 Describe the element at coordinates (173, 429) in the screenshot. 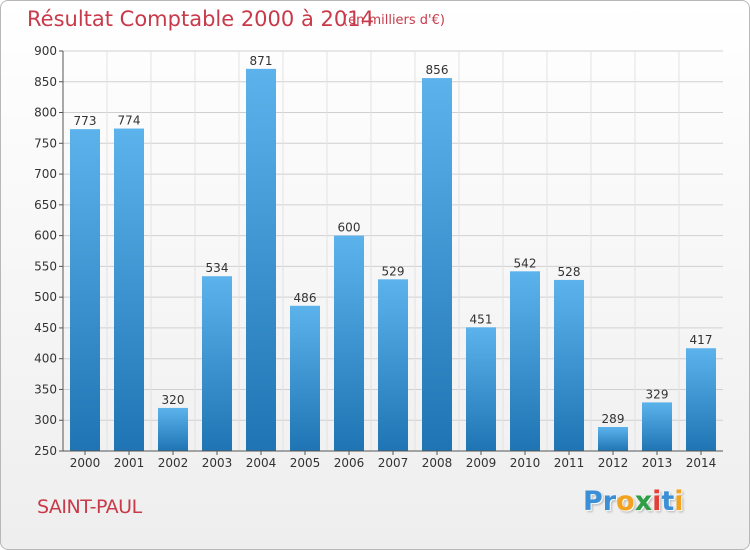

I see `bar-2002` at that location.